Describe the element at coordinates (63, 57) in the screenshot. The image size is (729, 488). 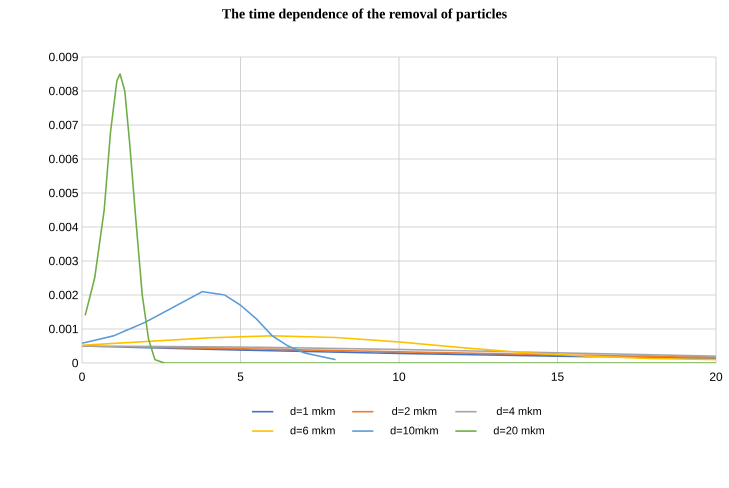
I see `y-tick-label: 0.009` at that location.